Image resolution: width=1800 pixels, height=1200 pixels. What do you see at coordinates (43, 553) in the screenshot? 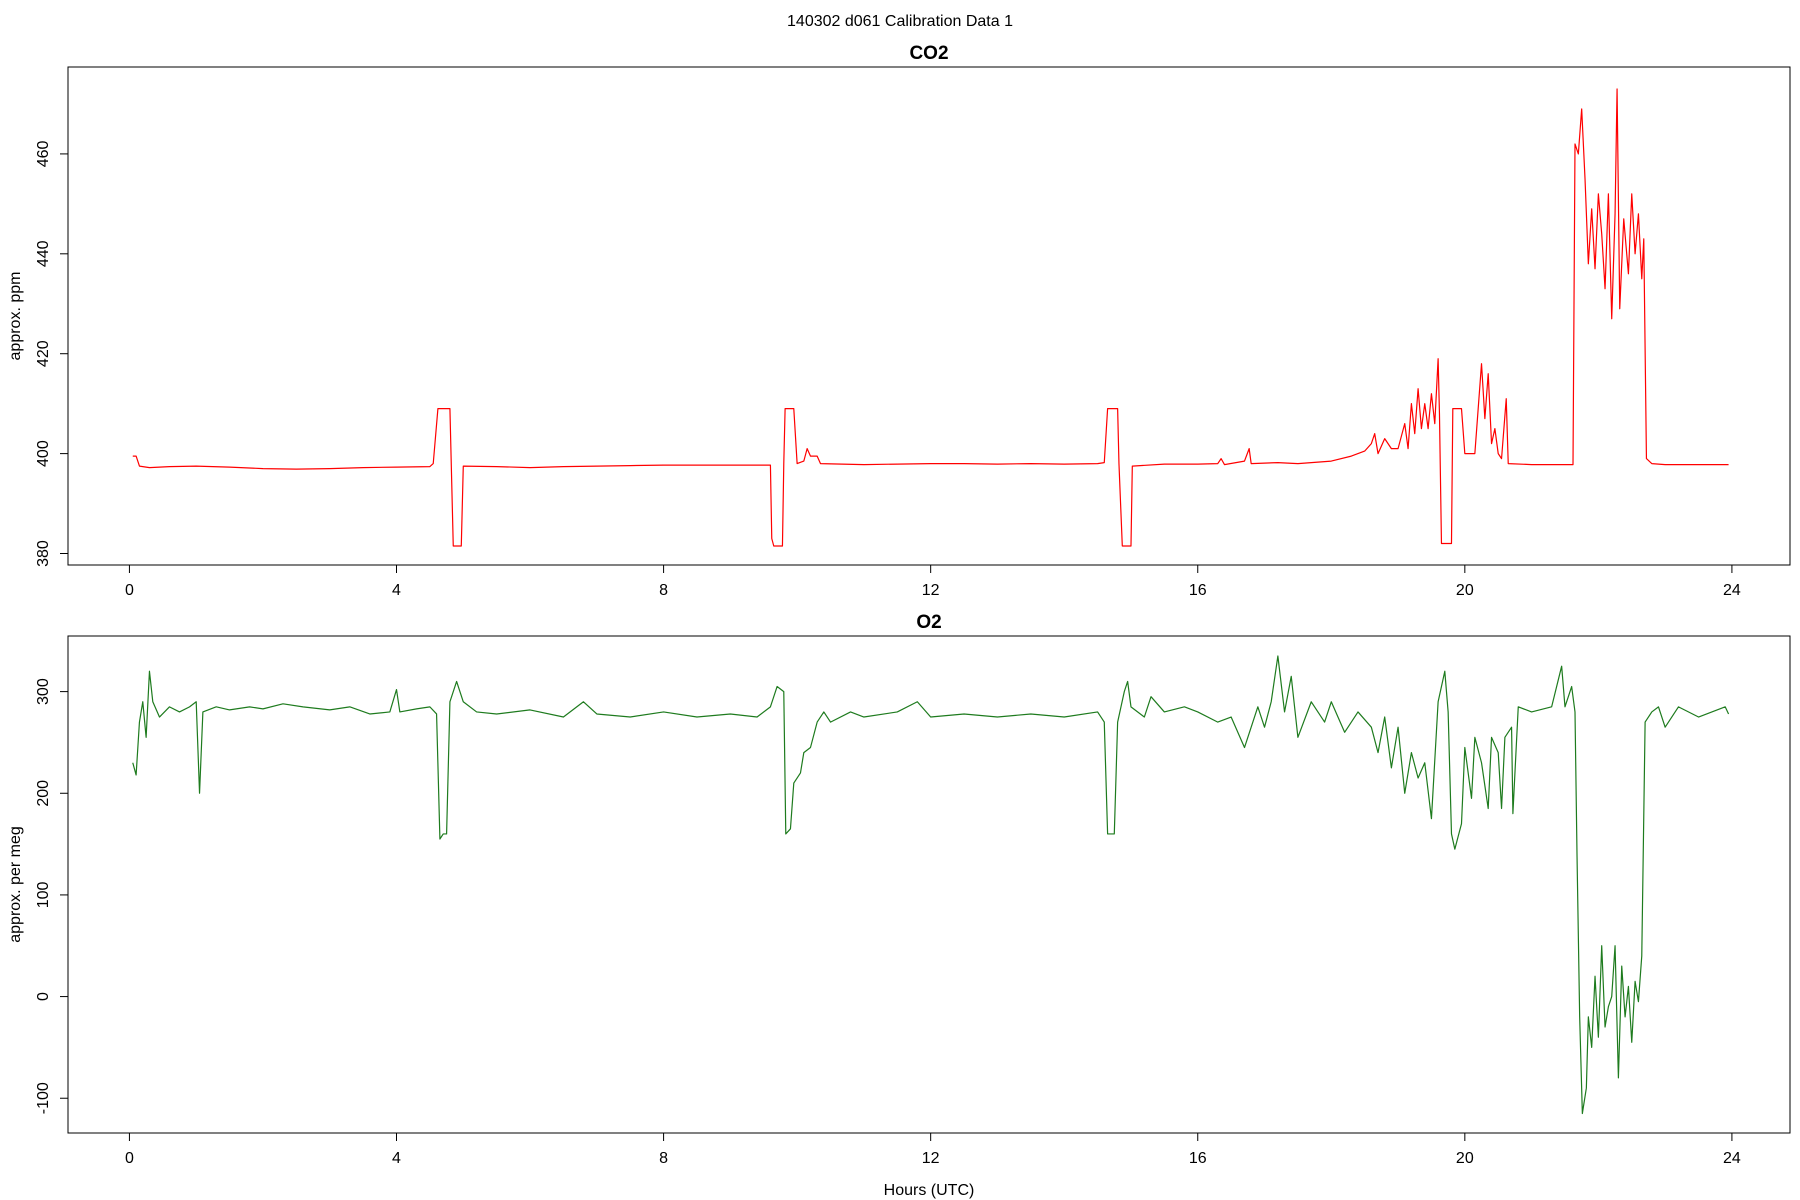
I see `y-tick-label: 380` at bounding box center [43, 553].